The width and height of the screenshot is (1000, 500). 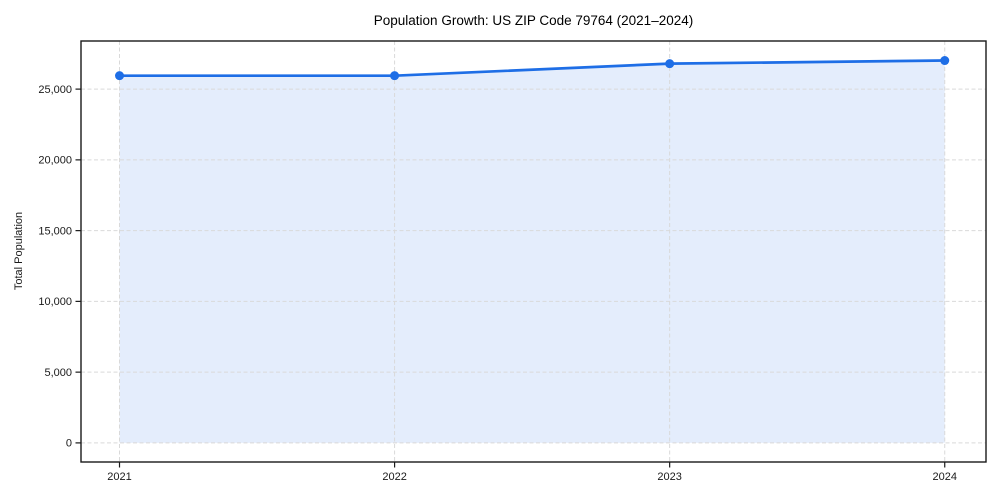 I want to click on data-point-2022, so click(x=395, y=76).